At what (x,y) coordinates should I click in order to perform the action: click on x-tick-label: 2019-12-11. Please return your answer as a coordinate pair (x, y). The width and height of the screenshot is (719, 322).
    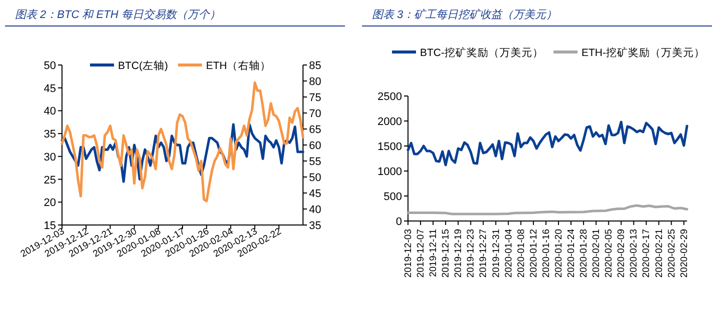
    Looking at the image, I should click on (434, 253).